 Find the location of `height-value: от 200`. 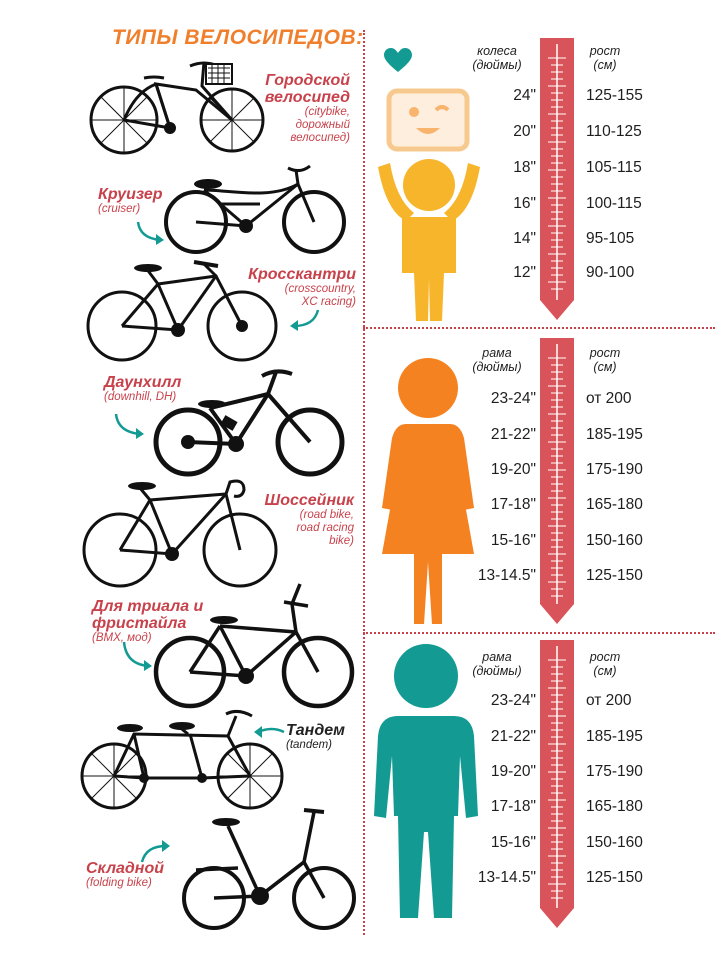

height-value: от 200 is located at coordinates (609, 398).